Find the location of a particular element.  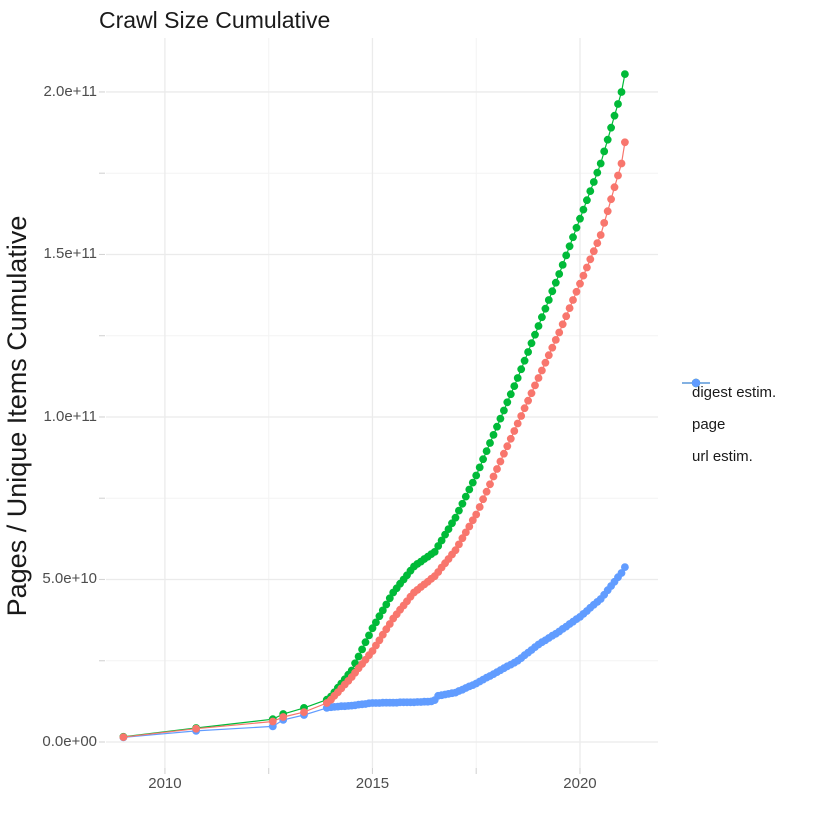

y-tick-label: 1.0e+11 is located at coordinates (70, 416).